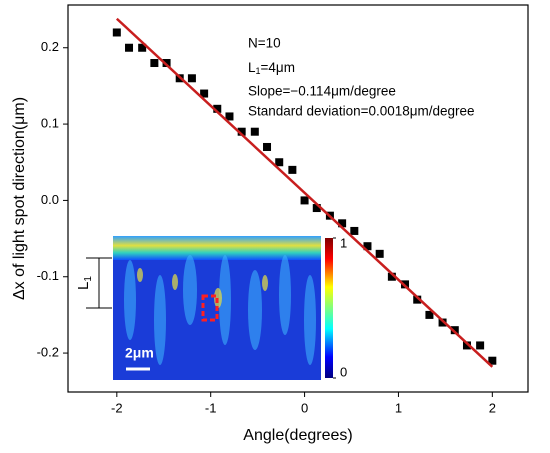 This screenshot has height=453, width=550. I want to click on annotation: N=10, so click(264, 43).